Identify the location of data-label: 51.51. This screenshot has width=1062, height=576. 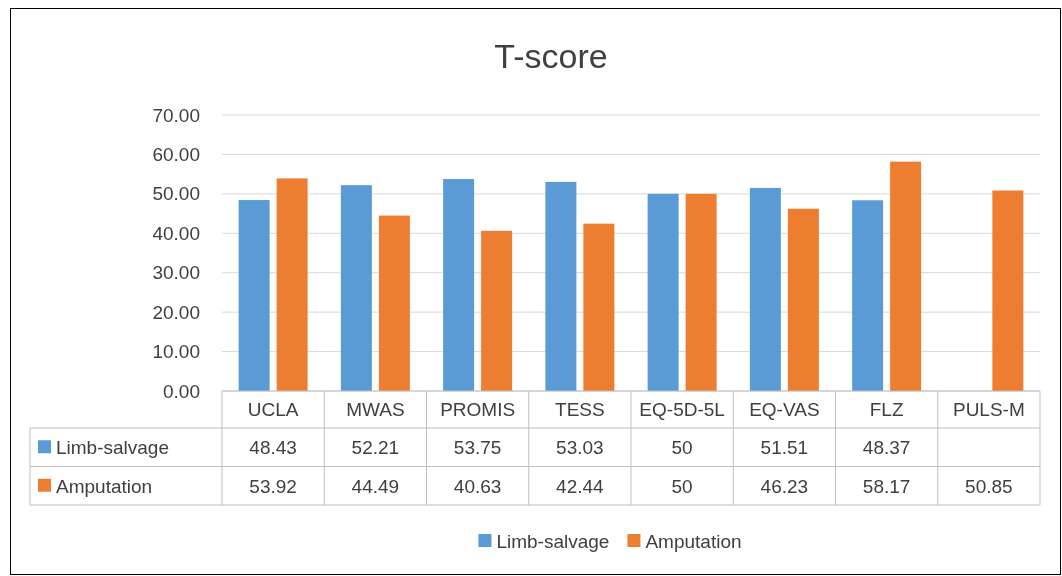
(784, 448).